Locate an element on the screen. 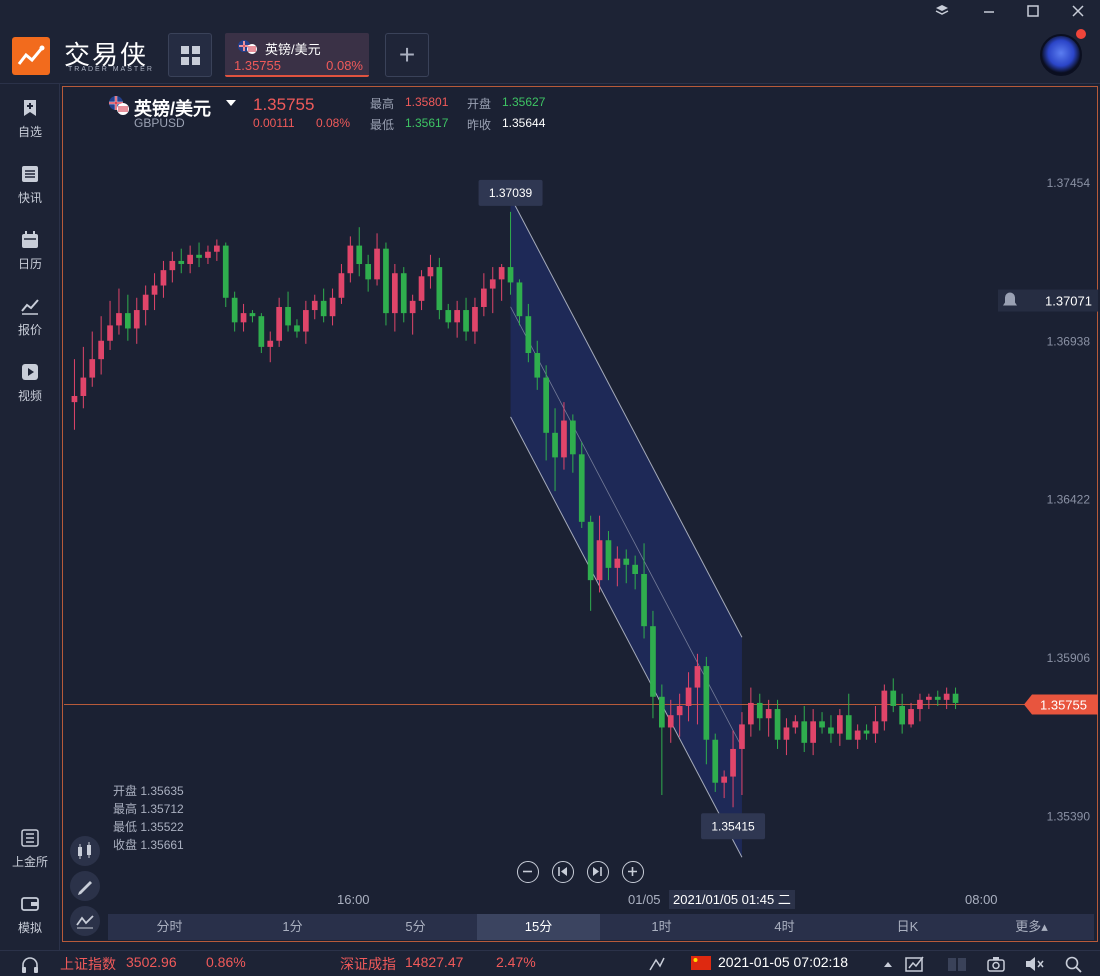 The image size is (1100, 976). sidebar-item-favorites: 自选 is located at coordinates (30, 119).